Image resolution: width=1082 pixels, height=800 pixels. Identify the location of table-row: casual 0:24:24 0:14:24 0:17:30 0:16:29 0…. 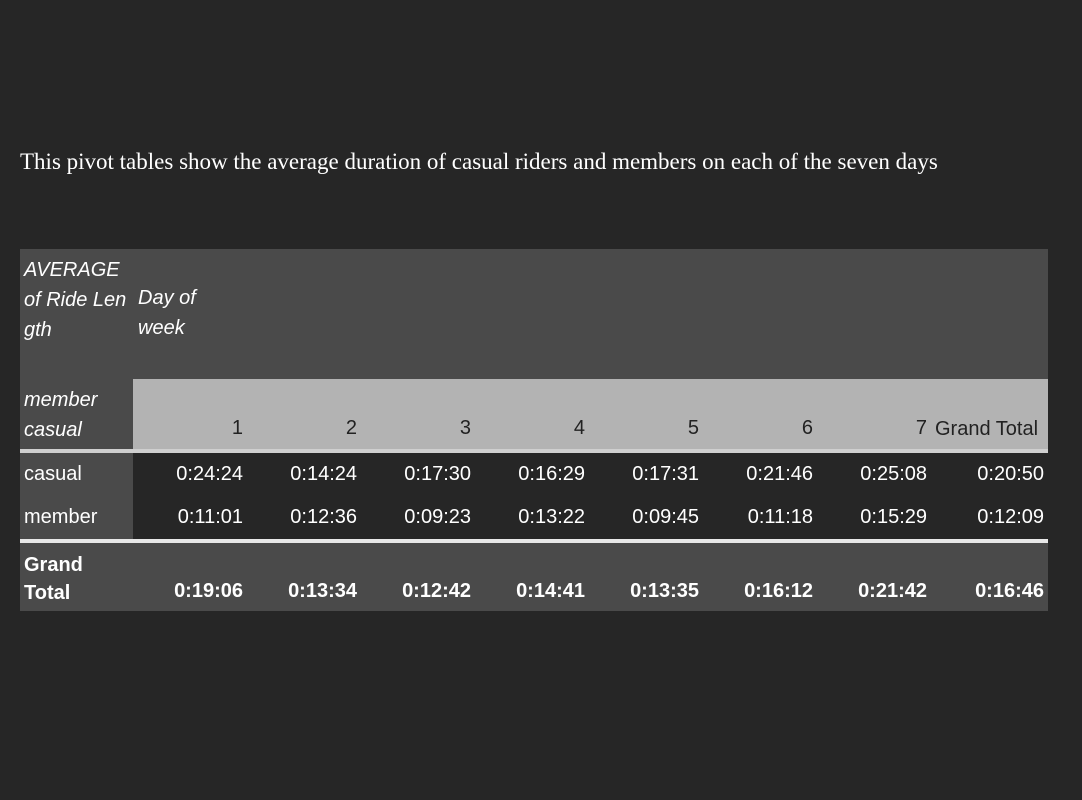
(534, 473).